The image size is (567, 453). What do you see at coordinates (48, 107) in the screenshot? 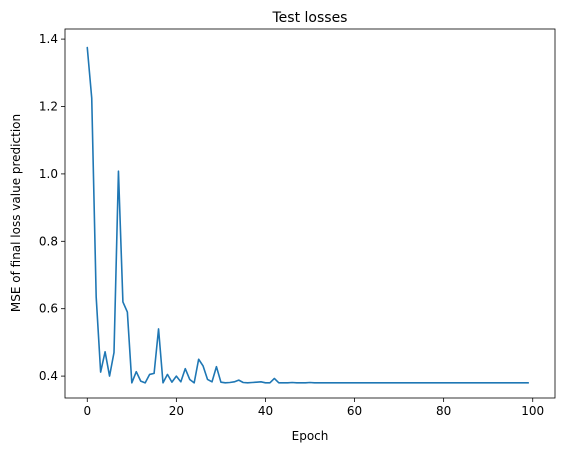
I see `y-tick-label: 1.2` at bounding box center [48, 107].